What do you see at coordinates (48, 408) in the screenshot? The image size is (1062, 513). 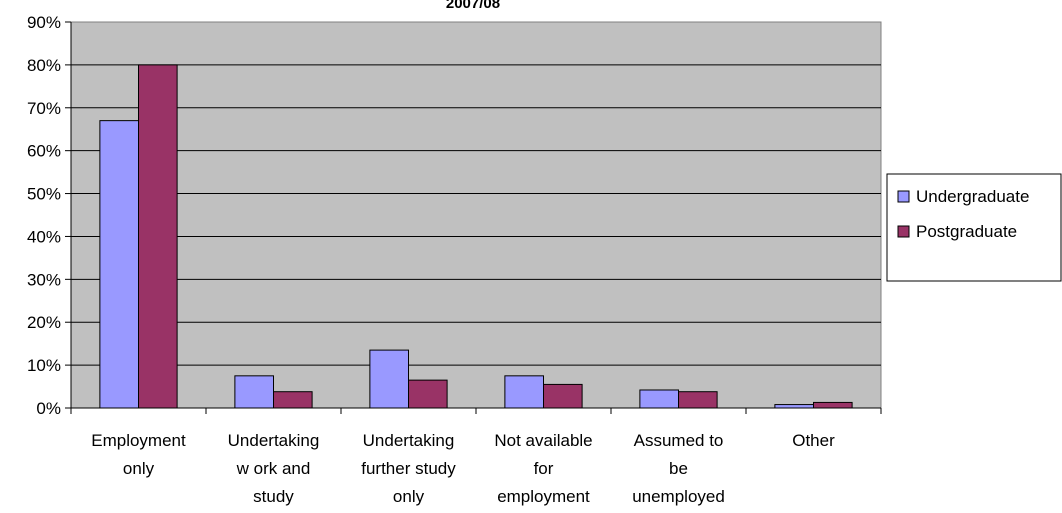 I see `y-tick-label: 0%` at bounding box center [48, 408].